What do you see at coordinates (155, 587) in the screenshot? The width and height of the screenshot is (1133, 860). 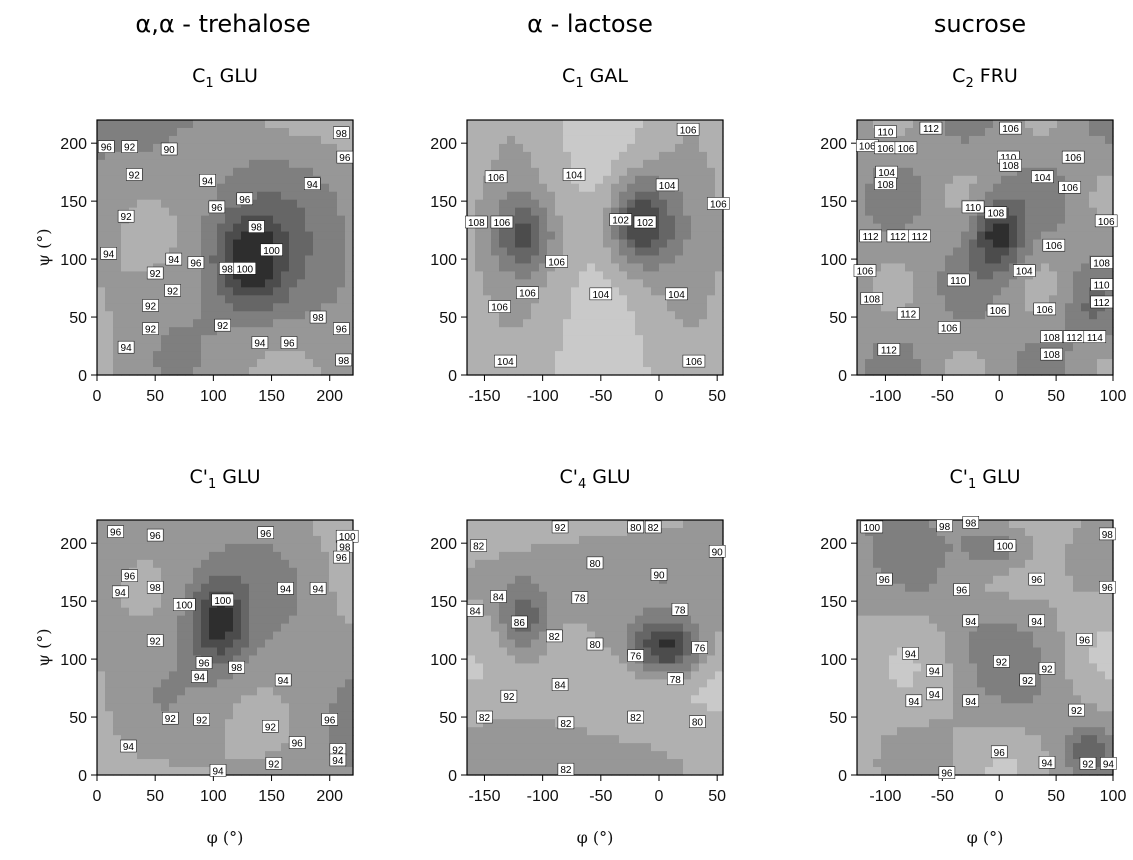 I see `contour-label: 98` at bounding box center [155, 587].